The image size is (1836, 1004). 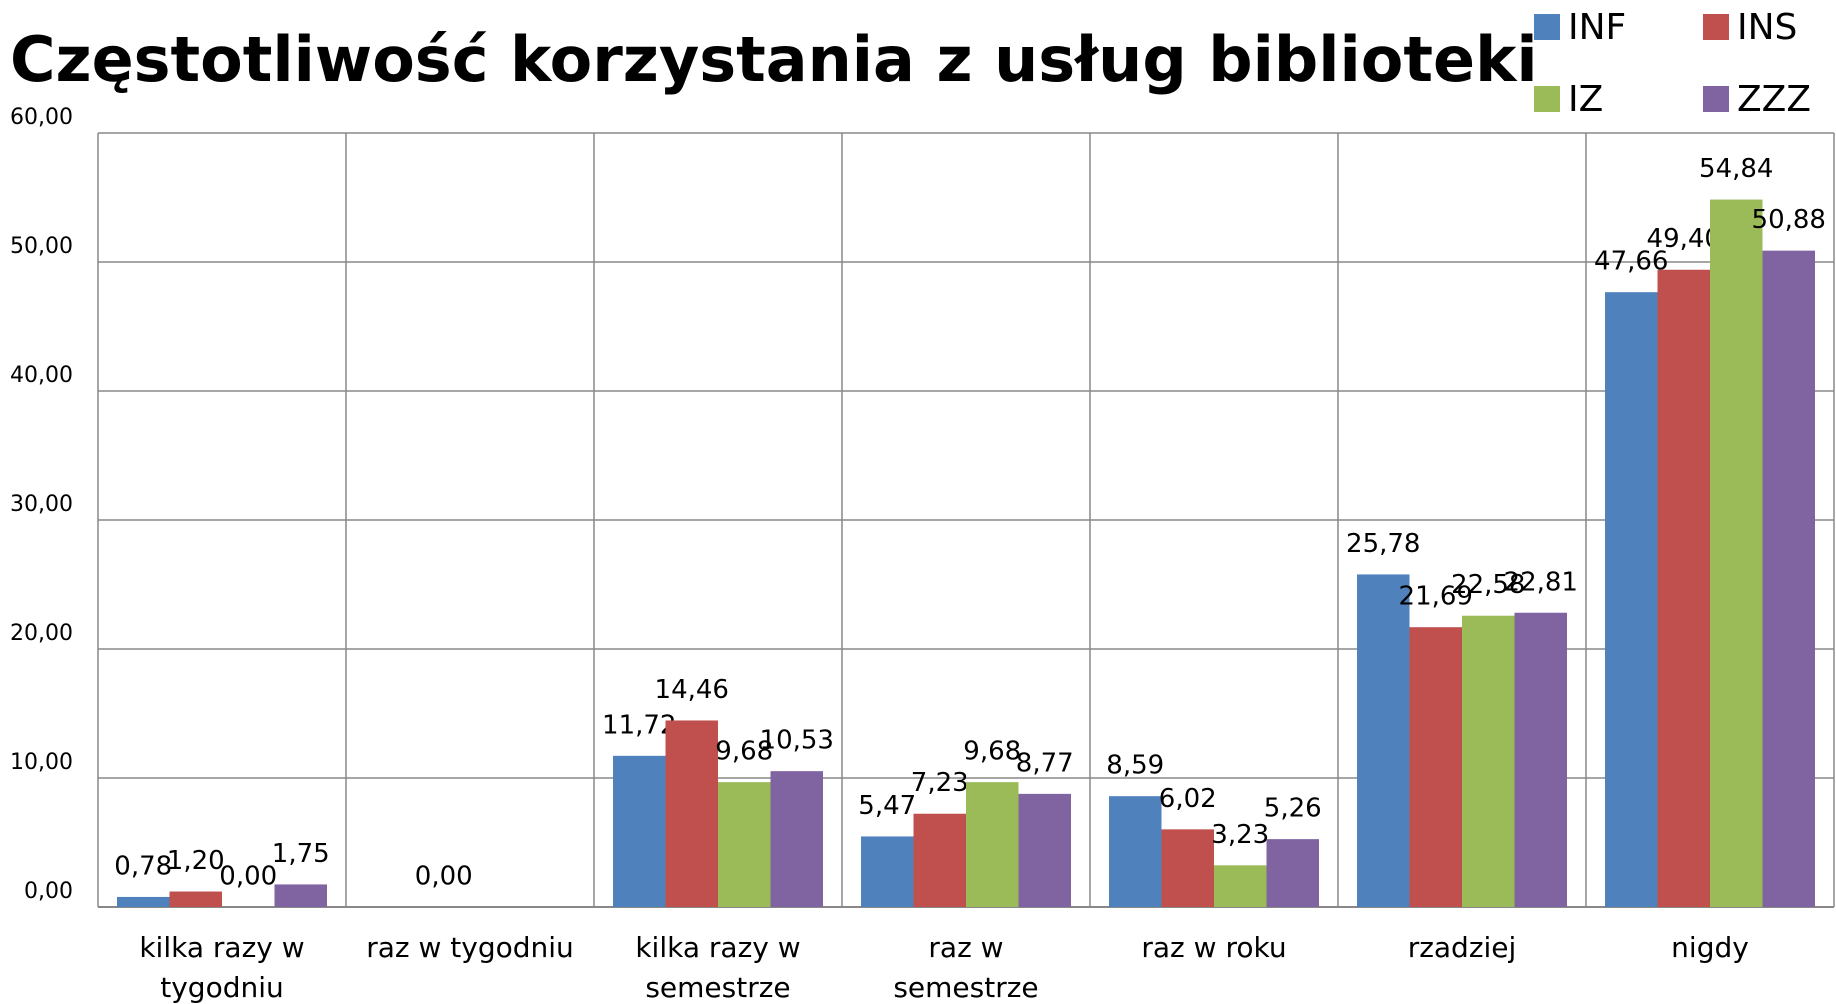 What do you see at coordinates (718, 967) in the screenshot?
I see `x-tick-label: kilka razy w semestrze` at bounding box center [718, 967].